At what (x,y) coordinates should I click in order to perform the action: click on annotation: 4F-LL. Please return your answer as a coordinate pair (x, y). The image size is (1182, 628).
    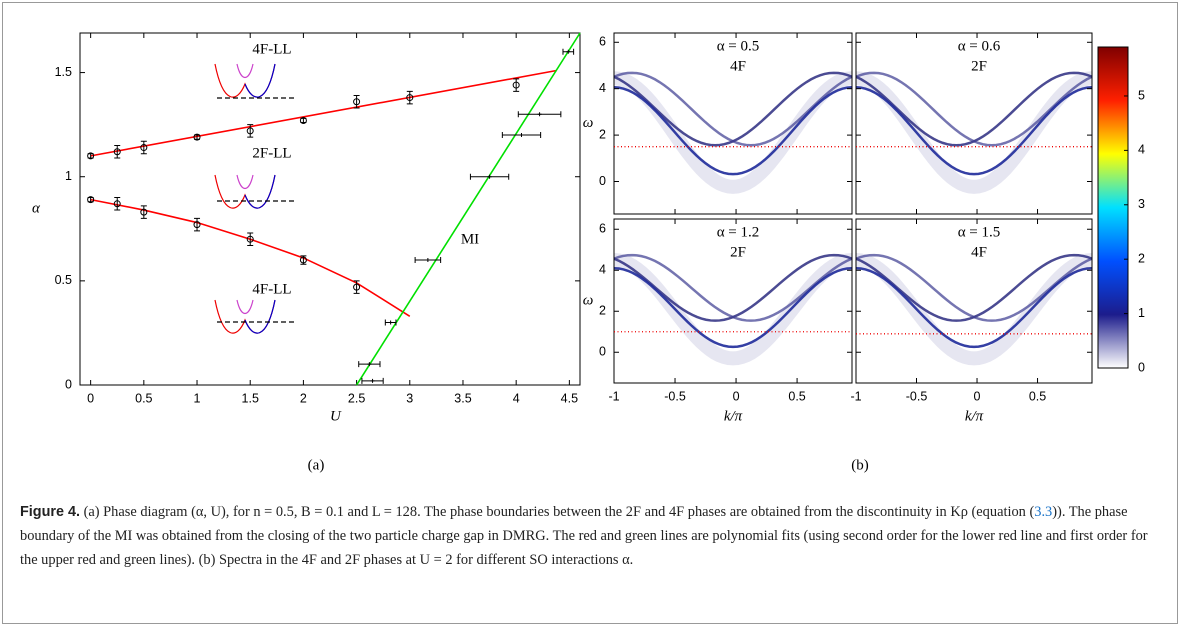
    Looking at the image, I should click on (271, 49).